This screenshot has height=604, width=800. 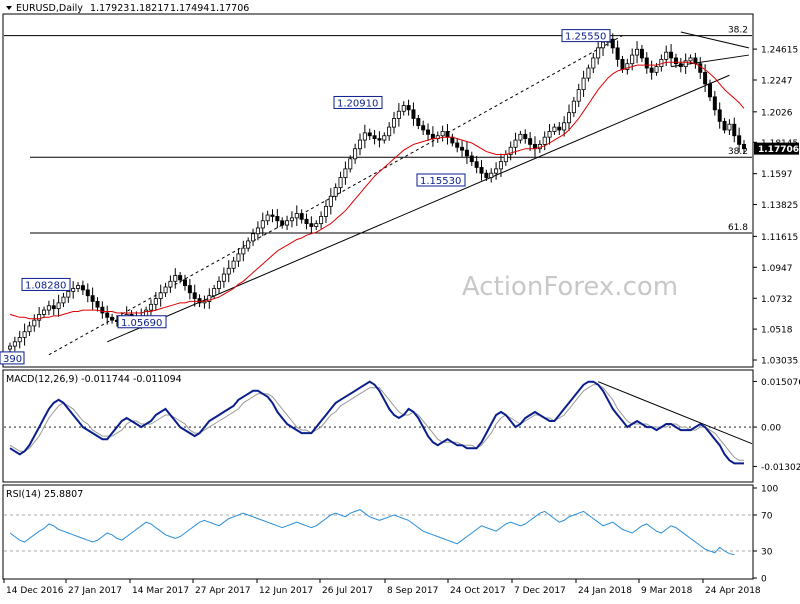 I want to click on price-tick-label: 1.11615, so click(x=779, y=238).